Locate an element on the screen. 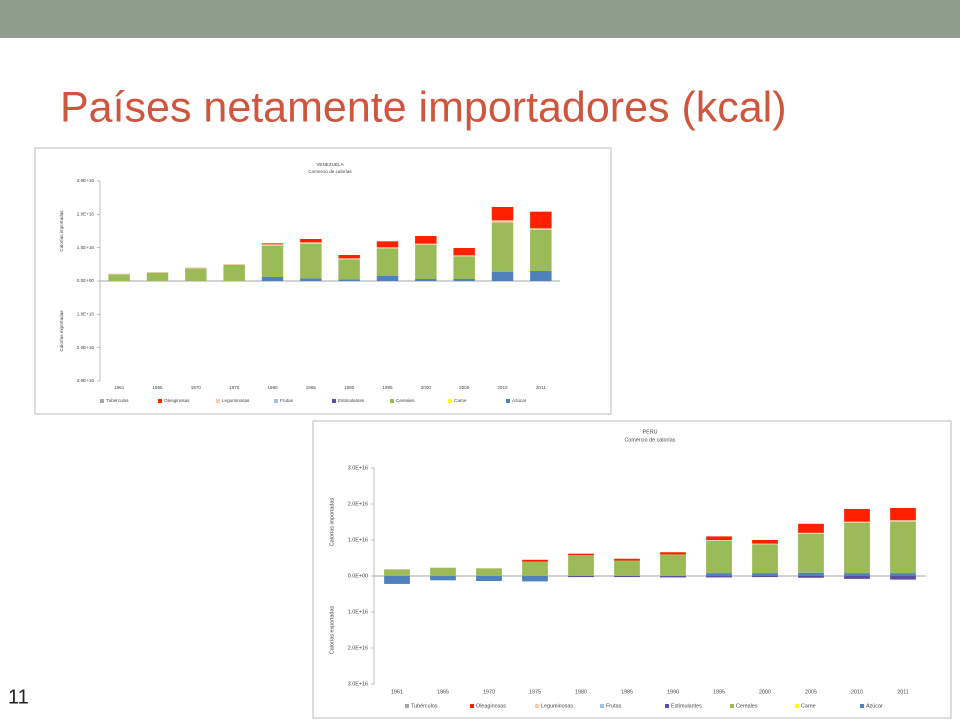  top-band is located at coordinates (480, 19).